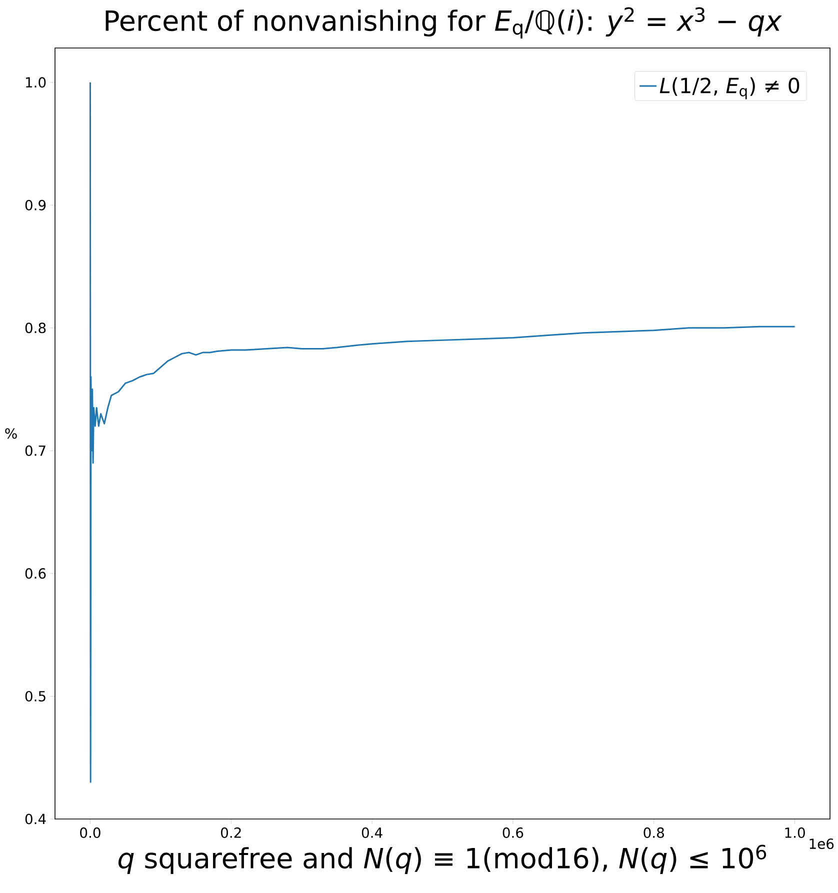 Image resolution: width=838 pixels, height=893 pixels. What do you see at coordinates (654, 832) in the screenshot?
I see `x-tick-label: 0.8` at bounding box center [654, 832].